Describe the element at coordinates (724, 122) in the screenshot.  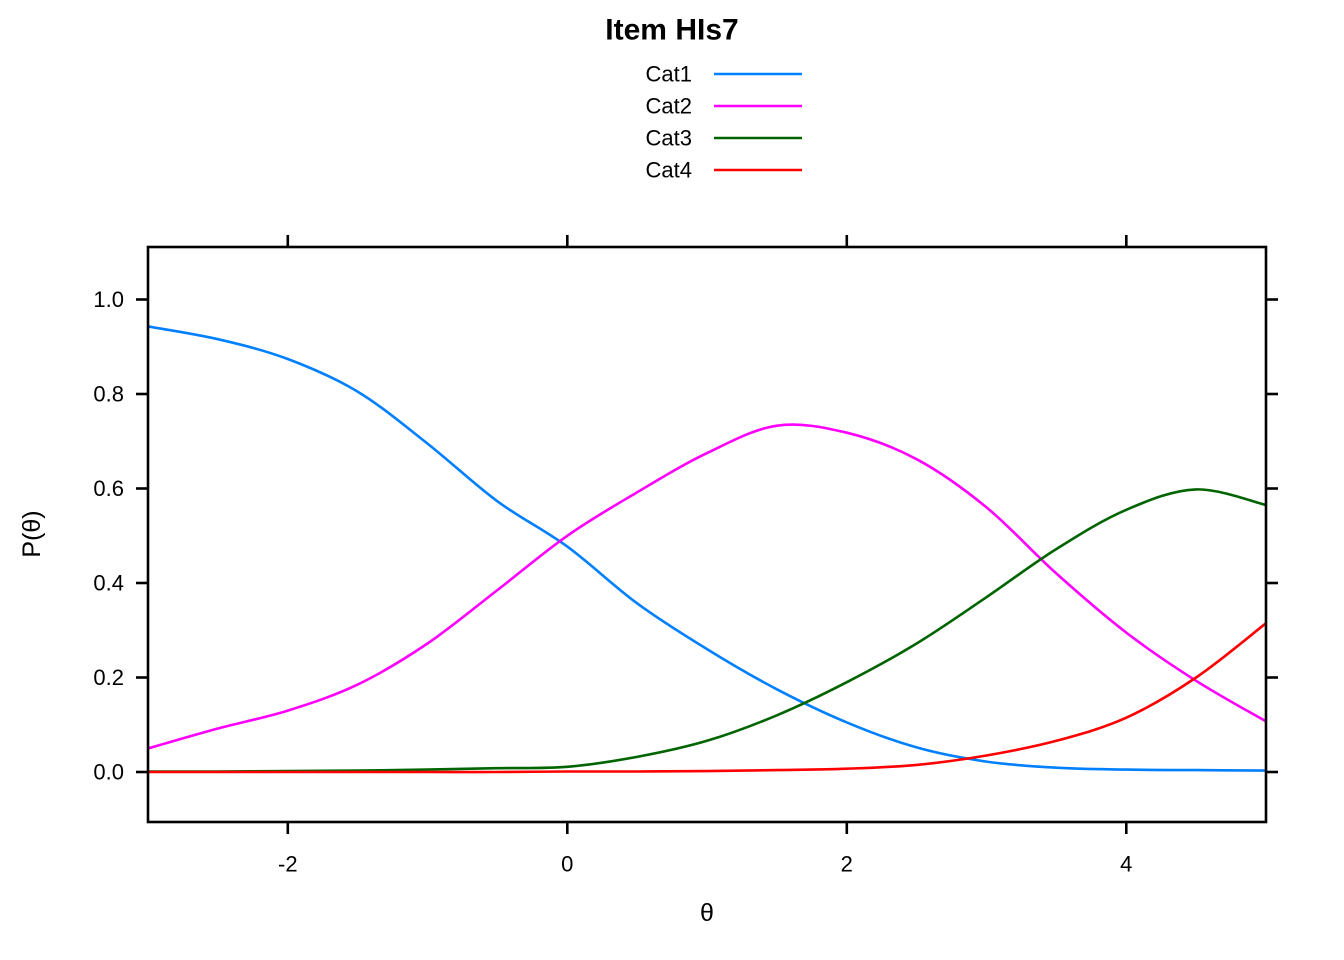
I see `legend: Cat1 Cat2 Cat3 Cat4` at that location.